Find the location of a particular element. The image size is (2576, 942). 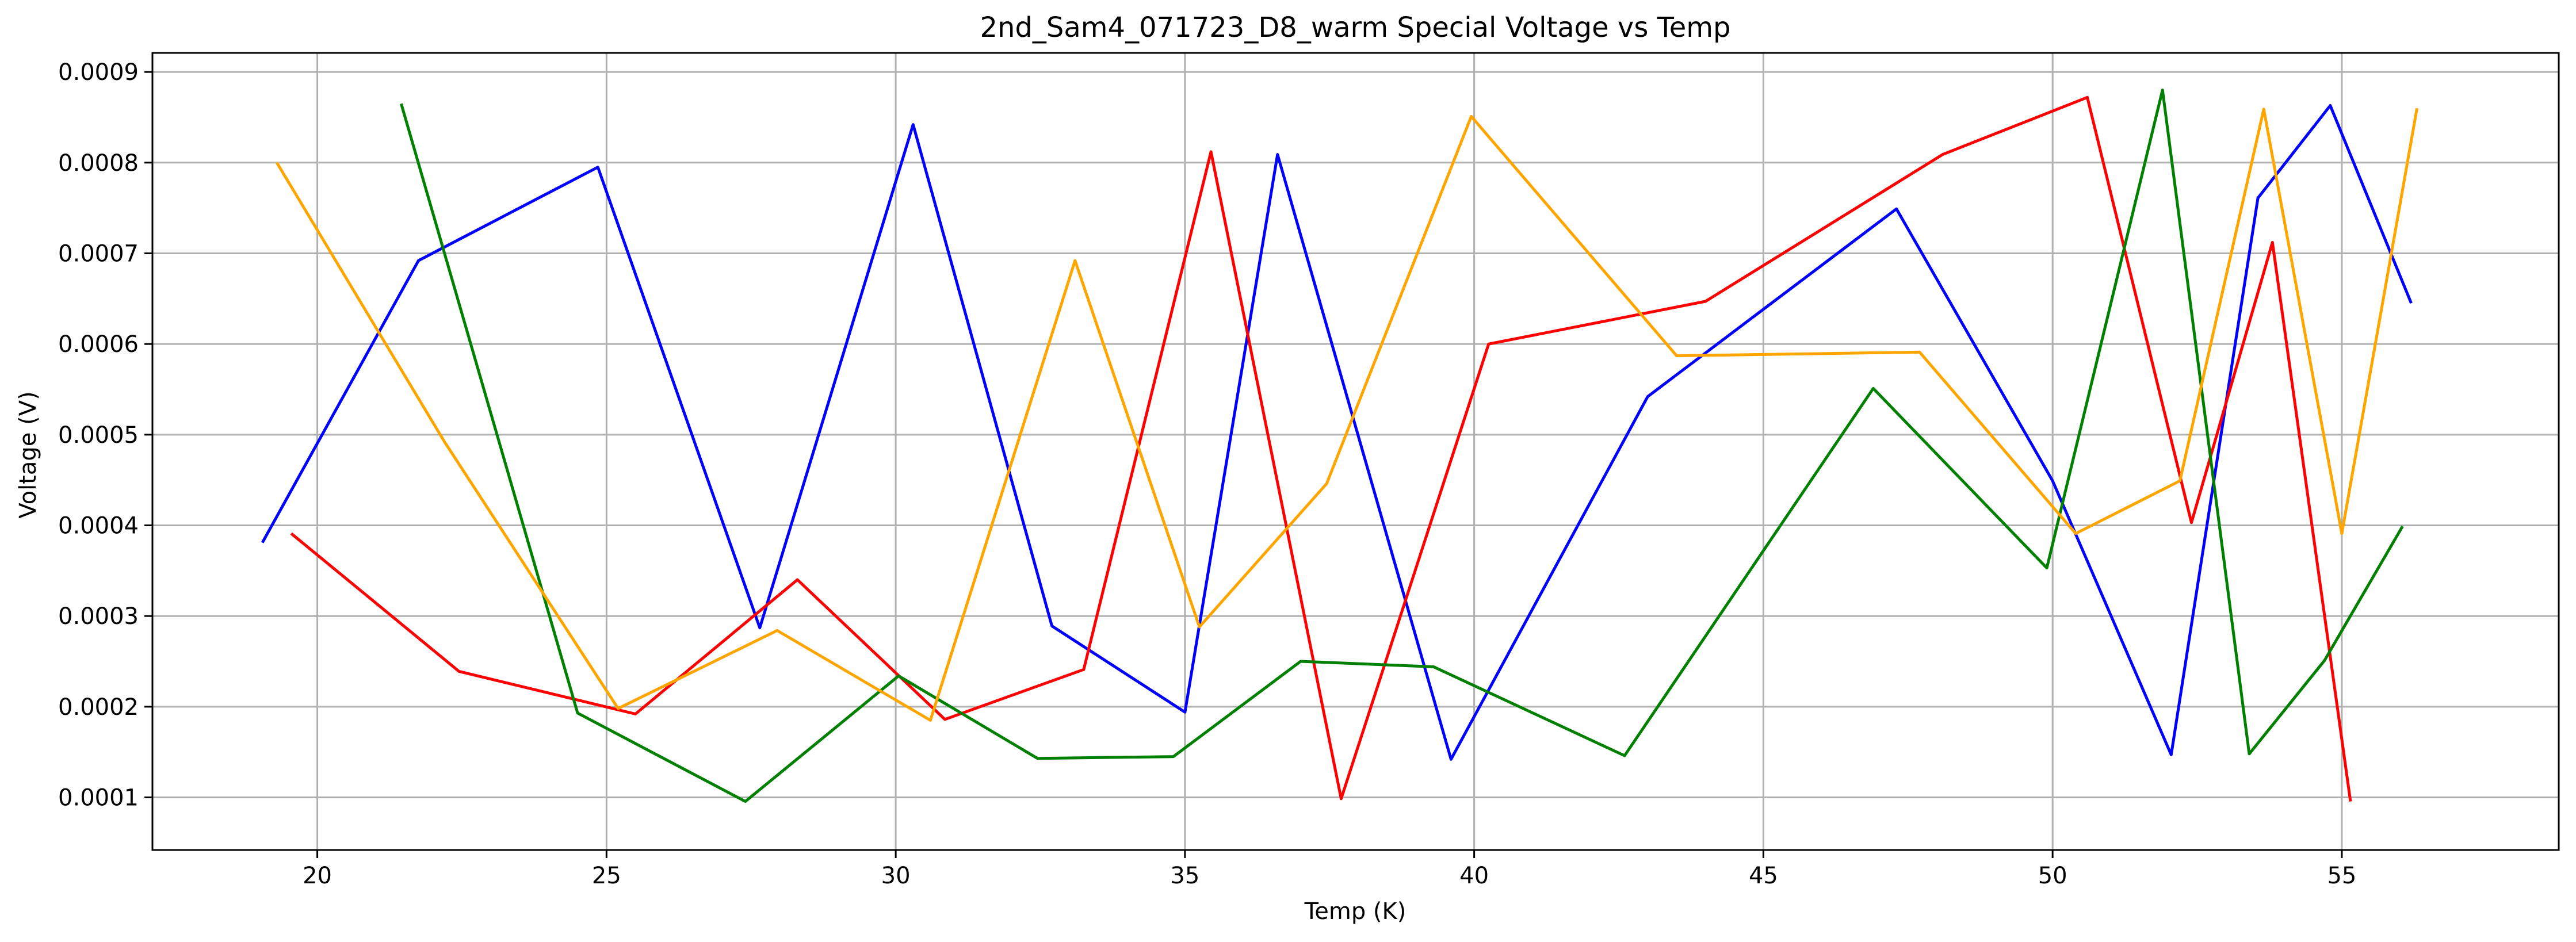

x-tick-label: 50 is located at coordinates (2052, 876).